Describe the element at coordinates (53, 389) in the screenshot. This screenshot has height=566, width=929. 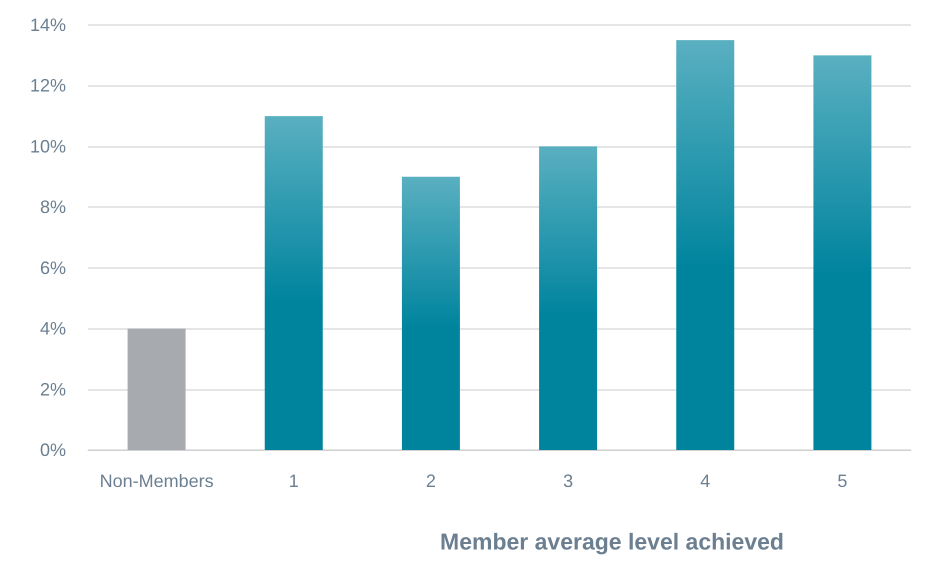
I see `y-tick-label: 2%` at that location.